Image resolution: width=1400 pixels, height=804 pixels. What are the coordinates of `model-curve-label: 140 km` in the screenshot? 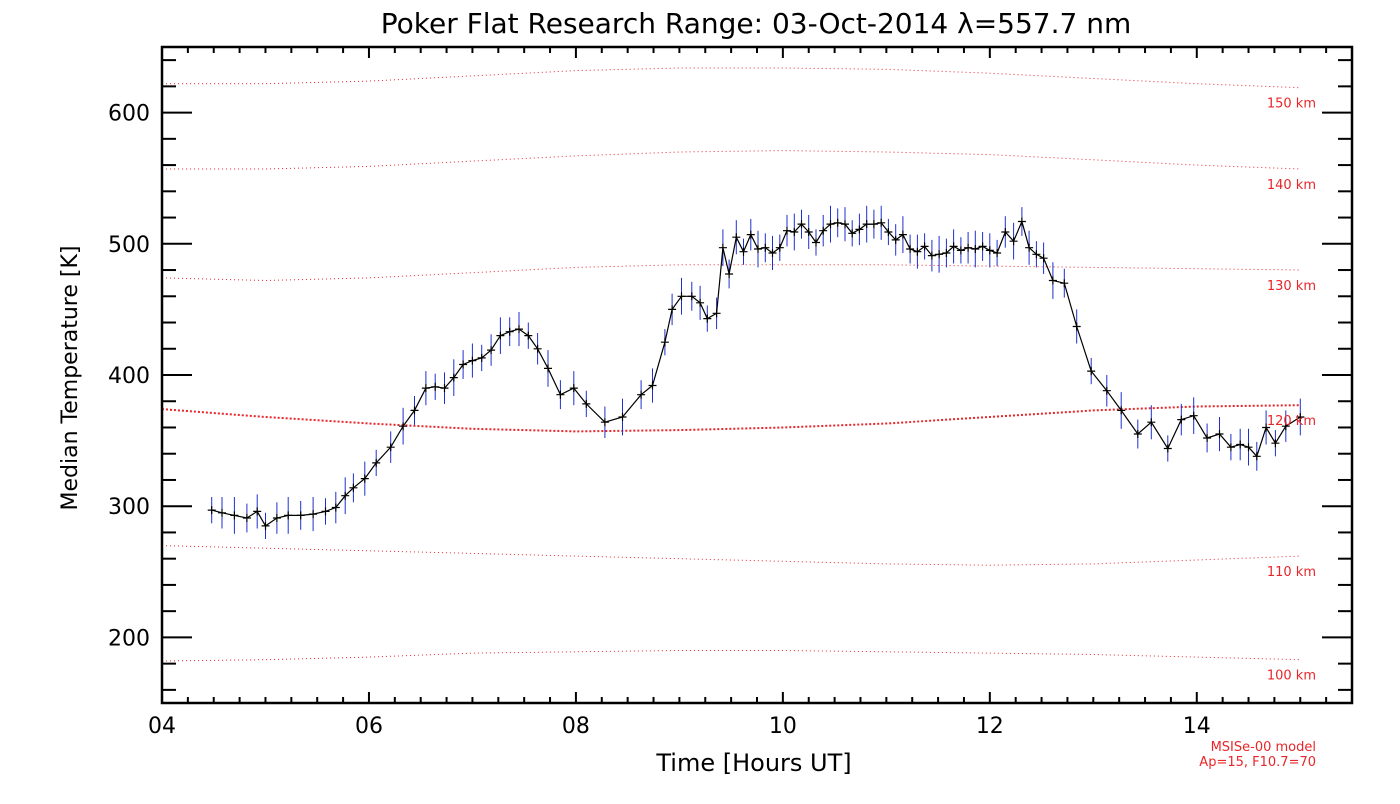 It's located at (1291, 185).